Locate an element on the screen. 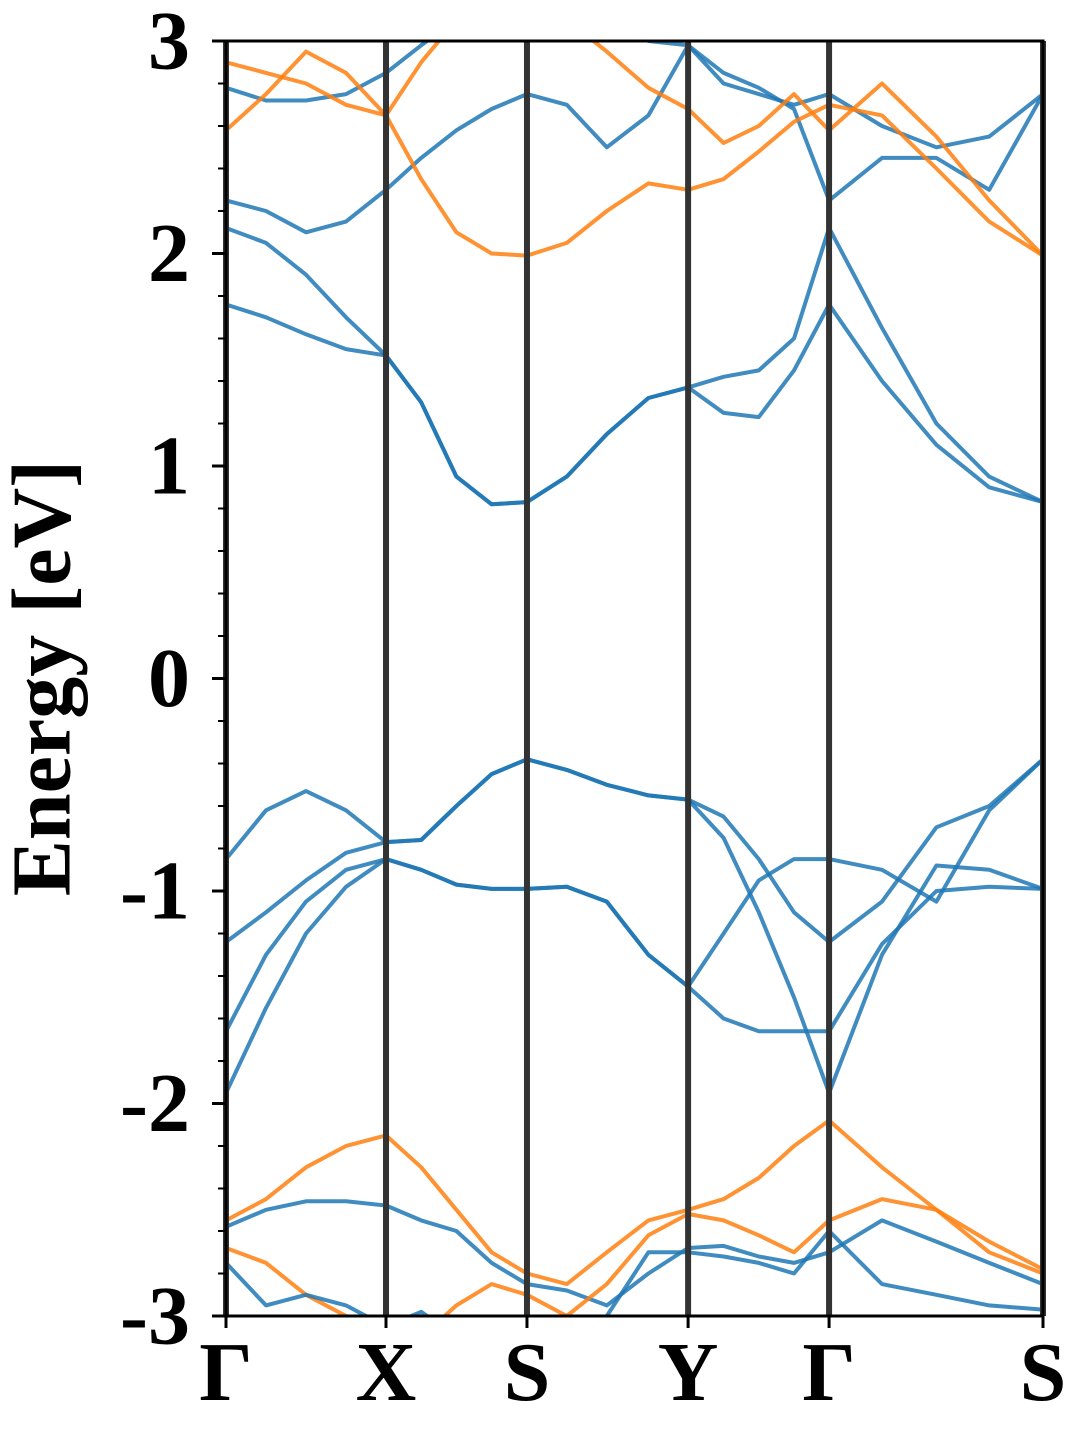 This screenshot has width=1080, height=1445. x-tick-label: X is located at coordinates (386, 1372).